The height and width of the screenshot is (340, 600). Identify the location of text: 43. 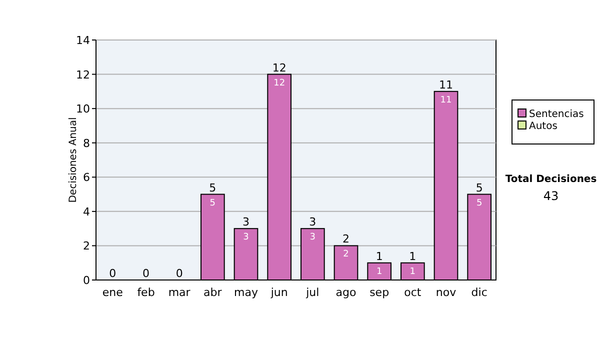
(551, 196).